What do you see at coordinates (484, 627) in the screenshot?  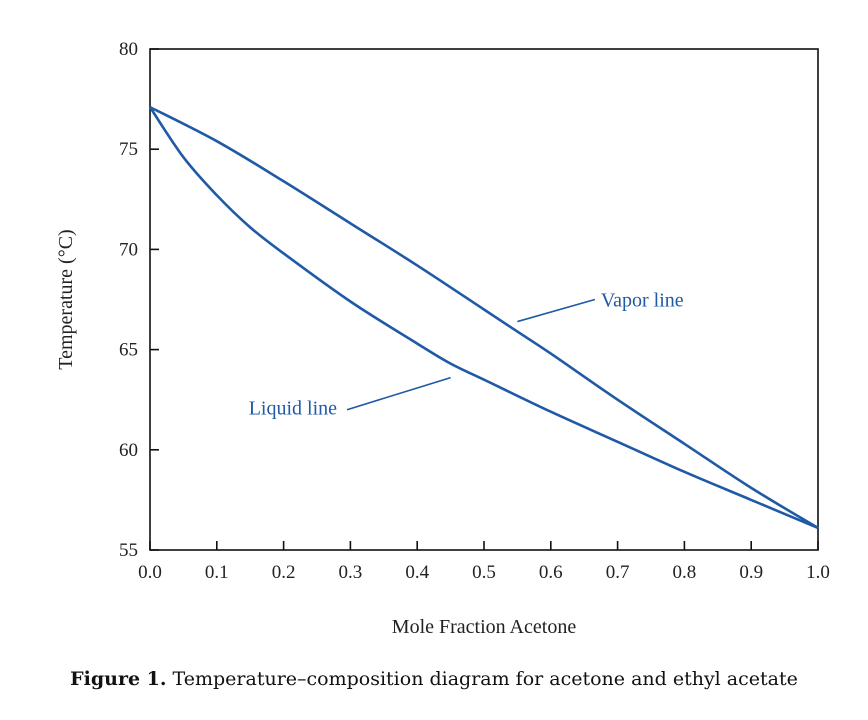 I see `x-axis-title: Mole Fraction Acetone` at bounding box center [484, 627].